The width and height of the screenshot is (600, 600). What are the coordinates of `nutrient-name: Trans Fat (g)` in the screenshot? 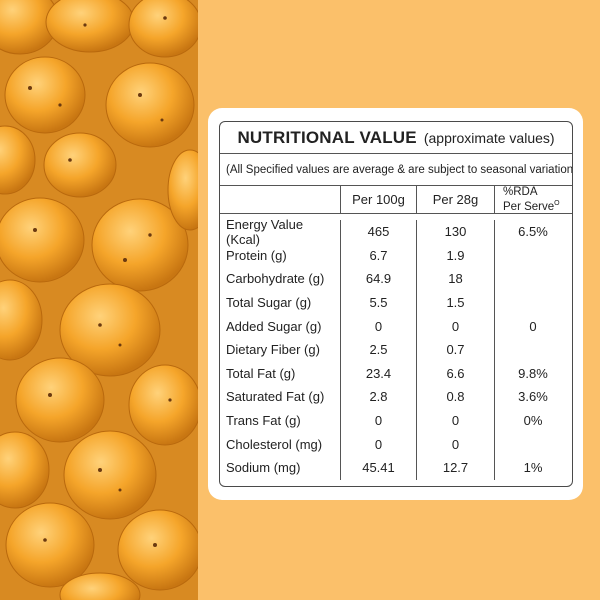 It's located at (280, 420).